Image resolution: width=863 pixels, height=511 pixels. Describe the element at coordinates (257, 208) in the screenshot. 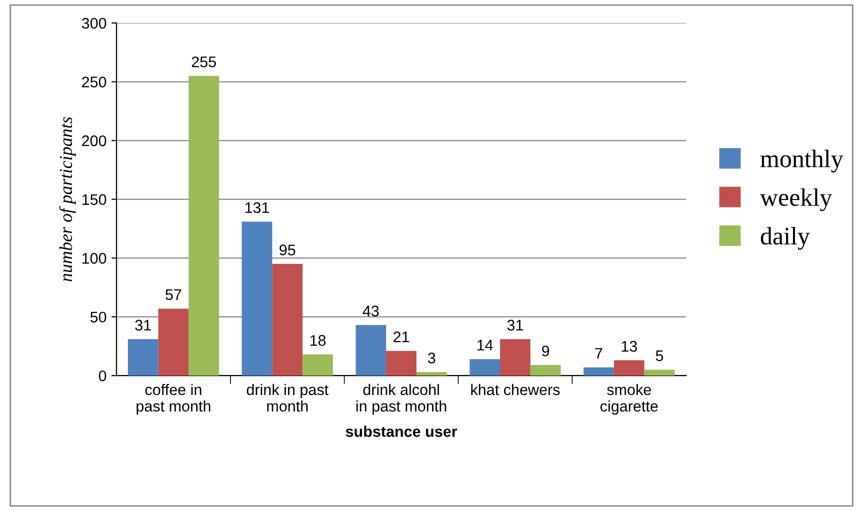

I see `data-label: 131` at that location.